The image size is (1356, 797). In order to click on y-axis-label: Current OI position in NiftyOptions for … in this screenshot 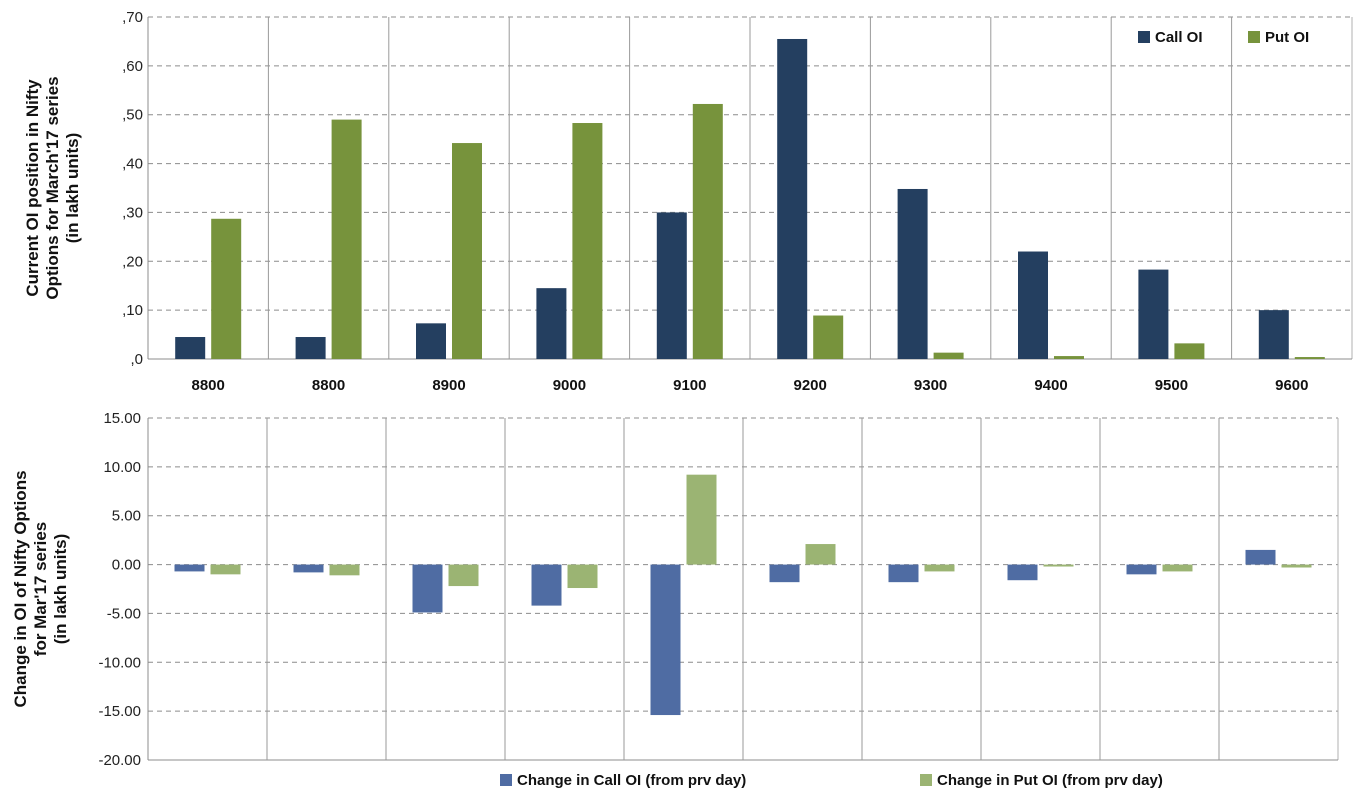, I will do `click(52, 187)`.